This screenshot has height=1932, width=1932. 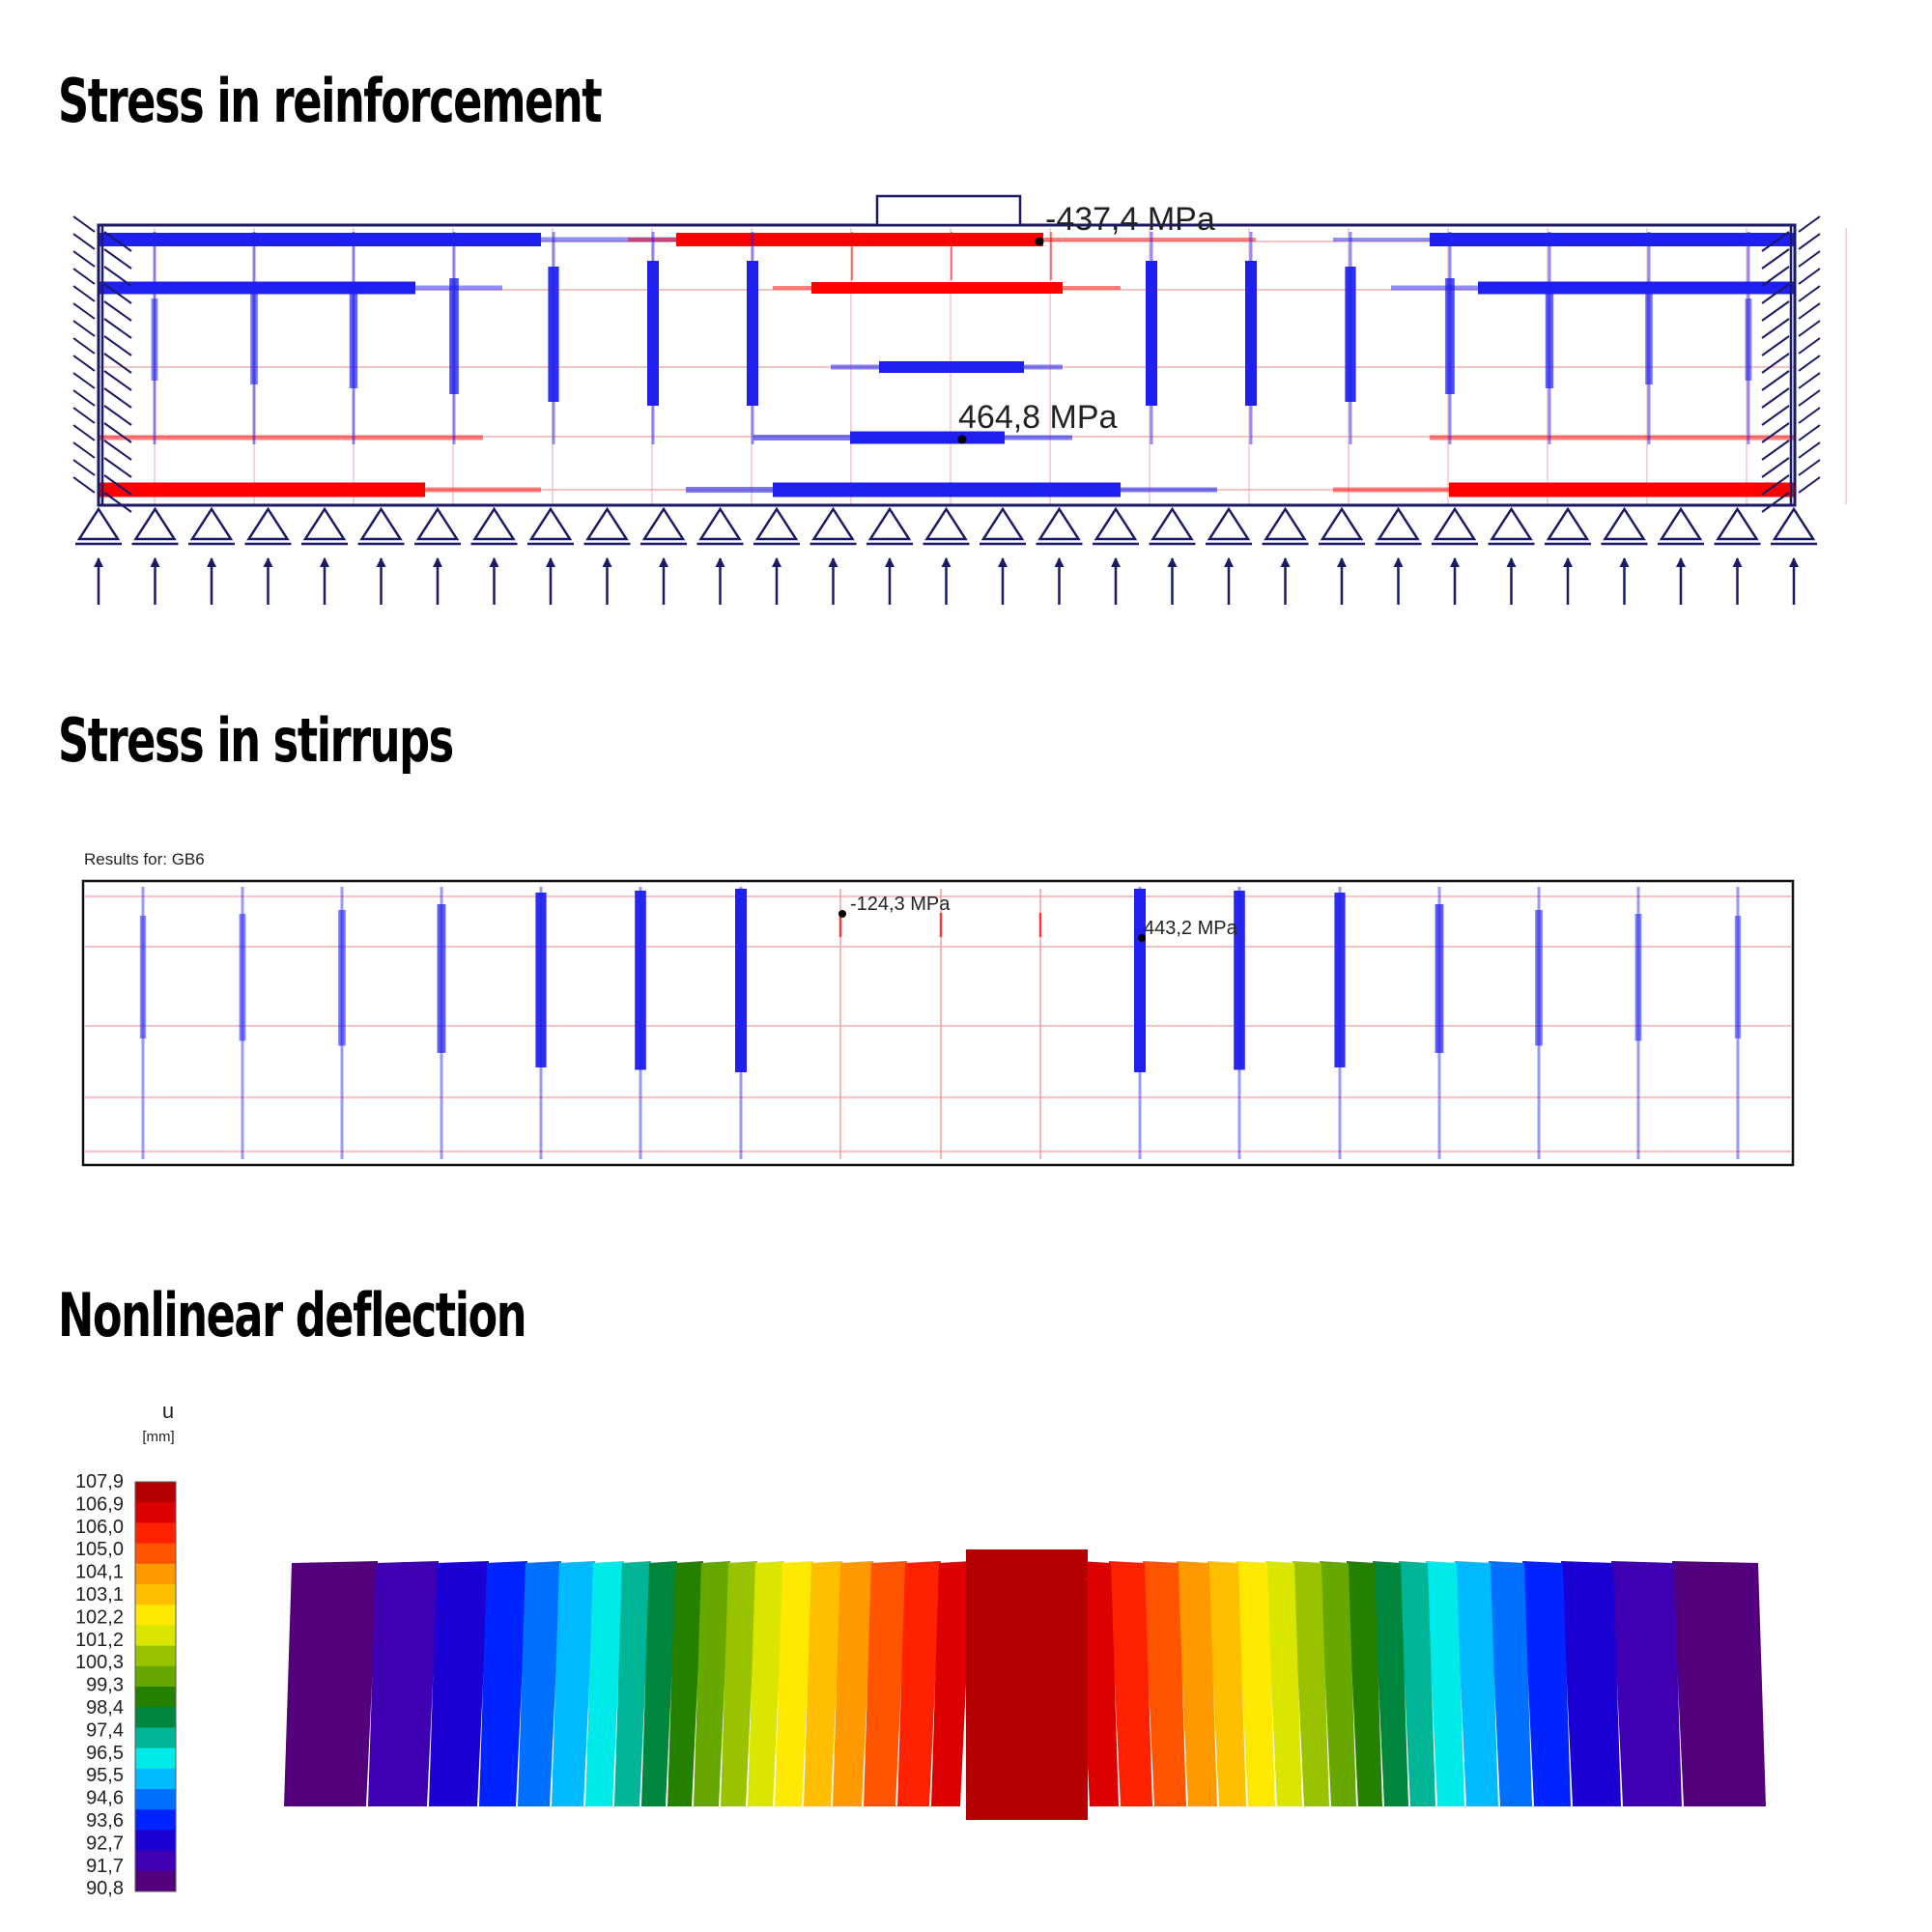 What do you see at coordinates (105, 1775) in the screenshot?
I see `legend-value: 95,5` at bounding box center [105, 1775].